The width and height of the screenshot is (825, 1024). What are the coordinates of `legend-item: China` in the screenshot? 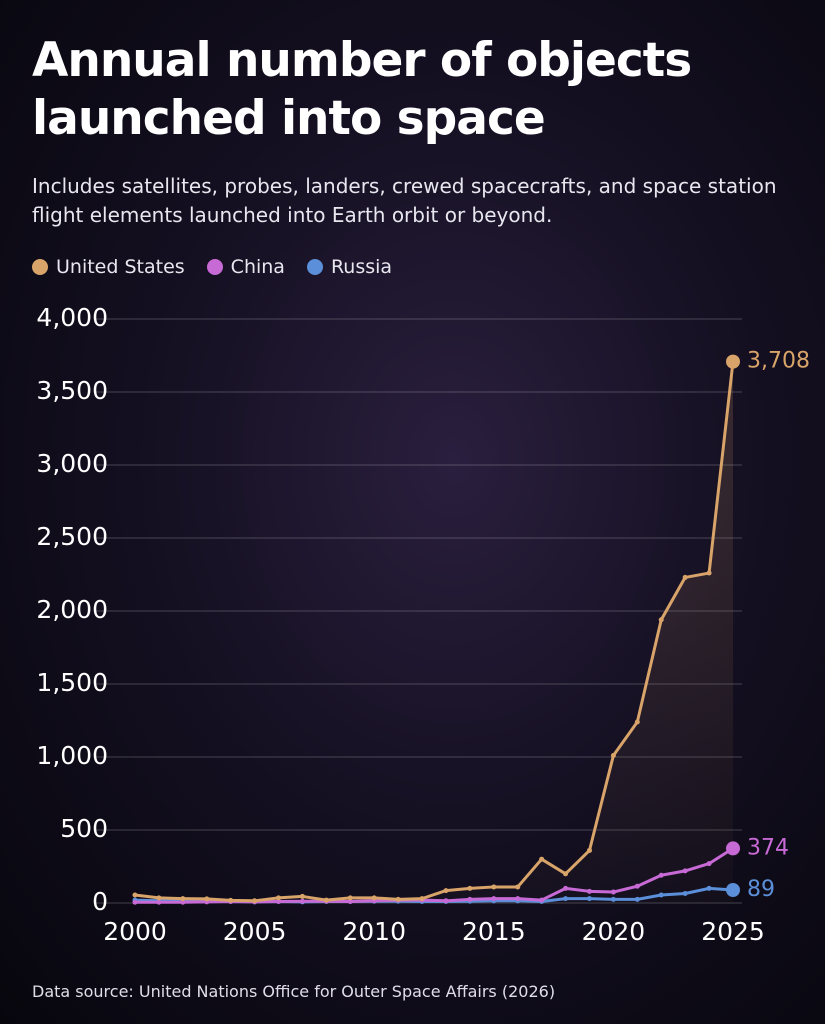 It's located at (245, 267).